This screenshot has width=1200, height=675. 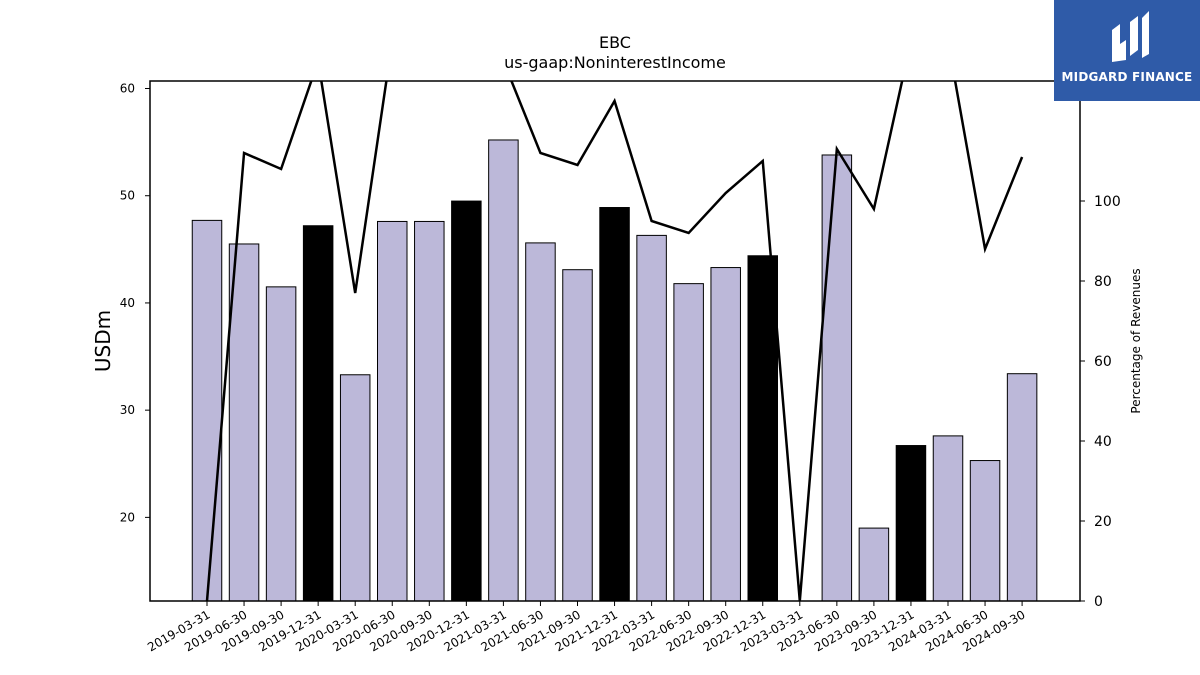 I want to click on y2-tick-label: 40, so click(x=1103, y=442).